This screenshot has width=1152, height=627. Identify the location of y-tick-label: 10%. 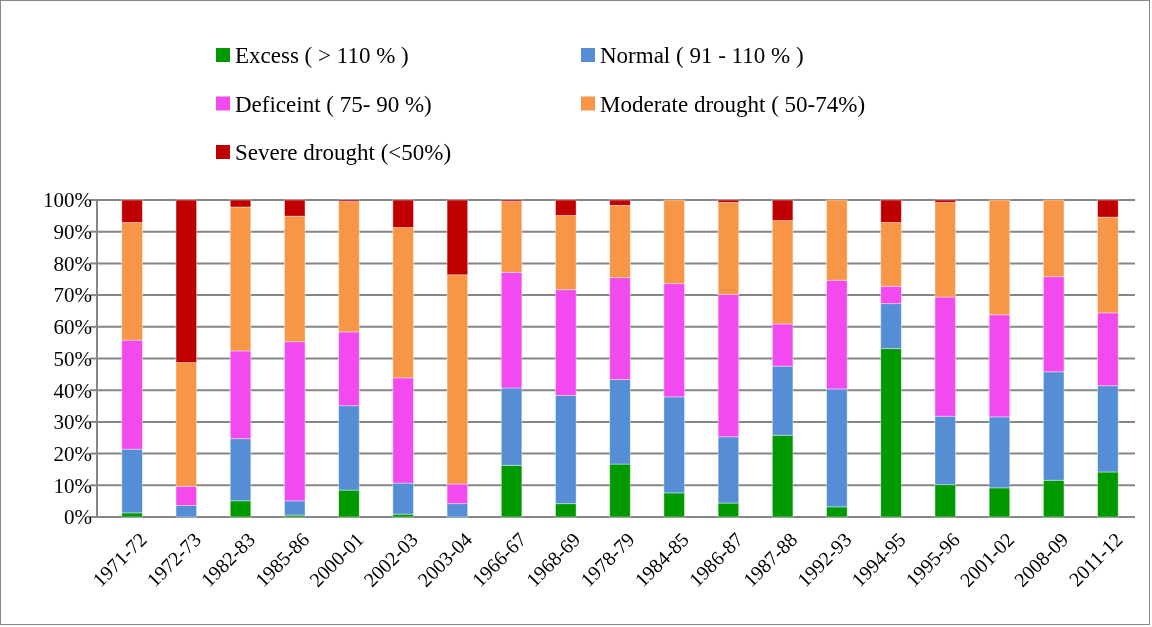
(72, 485).